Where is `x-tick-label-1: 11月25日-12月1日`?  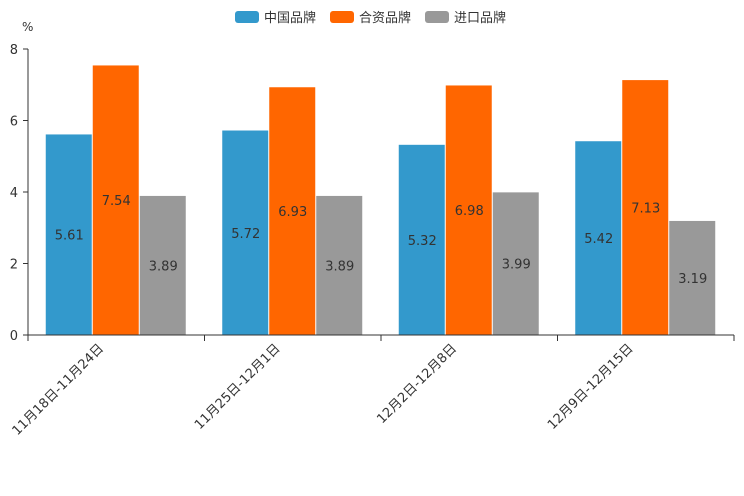 x-tick-label-1: 11月25日-12月1日 is located at coordinates (238, 387).